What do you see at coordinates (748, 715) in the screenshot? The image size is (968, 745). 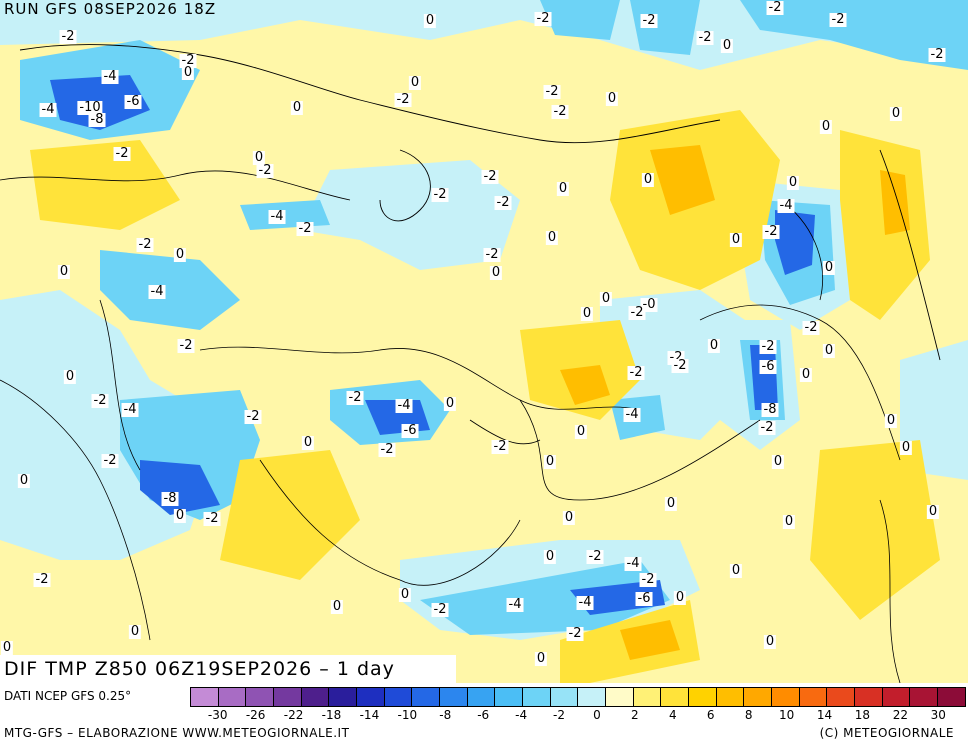 I see `legend-tick-label: 8` at bounding box center [748, 715].